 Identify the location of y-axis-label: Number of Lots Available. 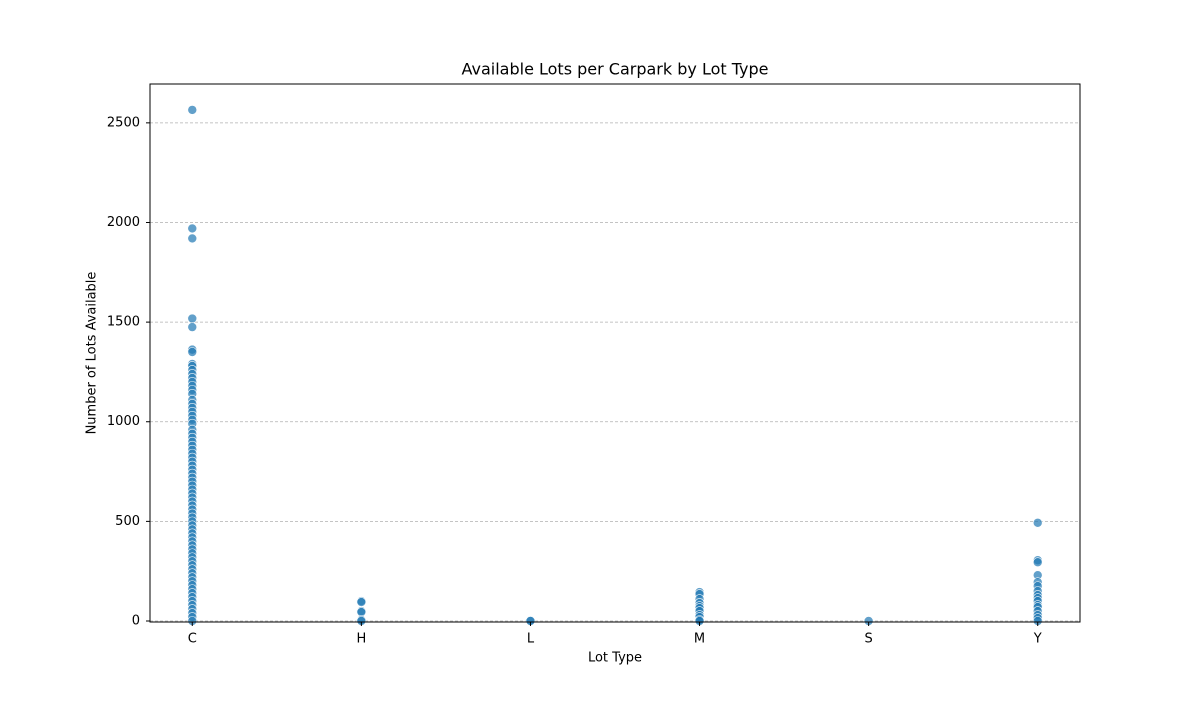
(92, 353).